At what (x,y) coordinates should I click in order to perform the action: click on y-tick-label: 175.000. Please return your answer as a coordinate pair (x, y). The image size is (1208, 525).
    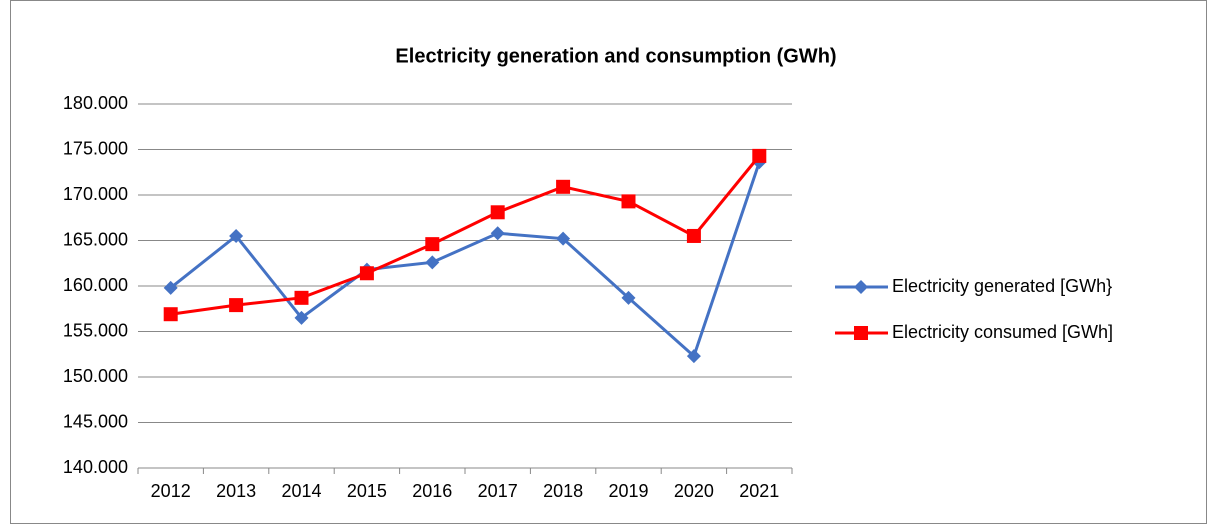
    Looking at the image, I should click on (95, 148).